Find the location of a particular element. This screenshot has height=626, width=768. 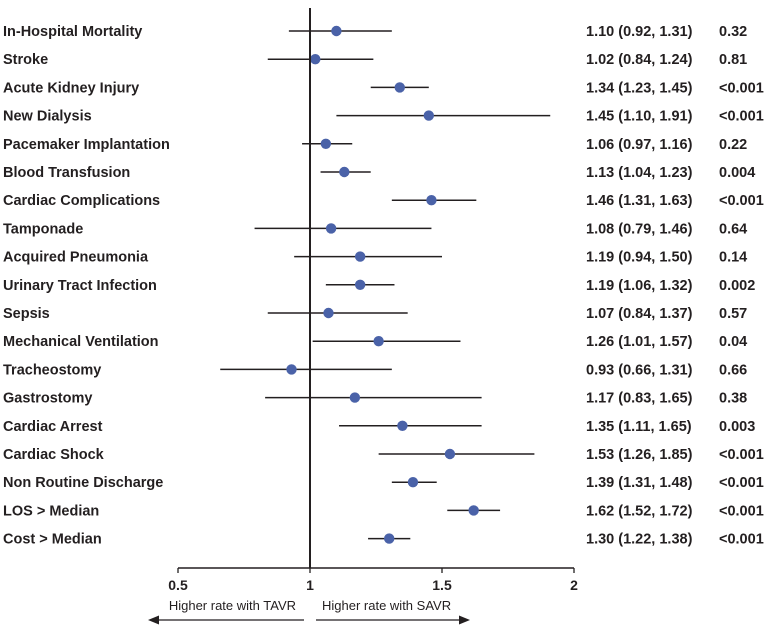

x-tick-label: 2 is located at coordinates (574, 585).